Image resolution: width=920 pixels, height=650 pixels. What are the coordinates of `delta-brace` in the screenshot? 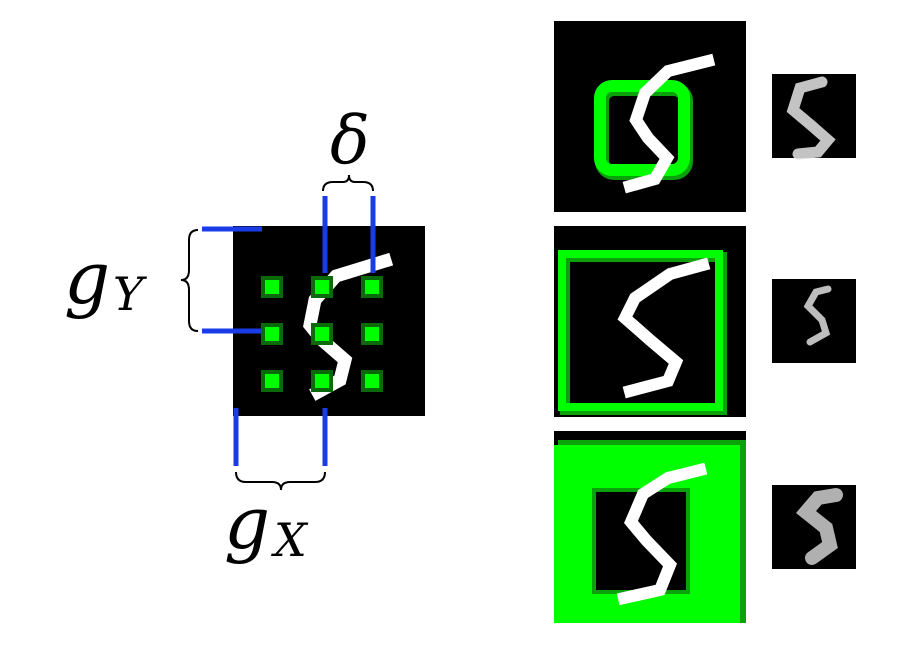 It's located at (348, 183).